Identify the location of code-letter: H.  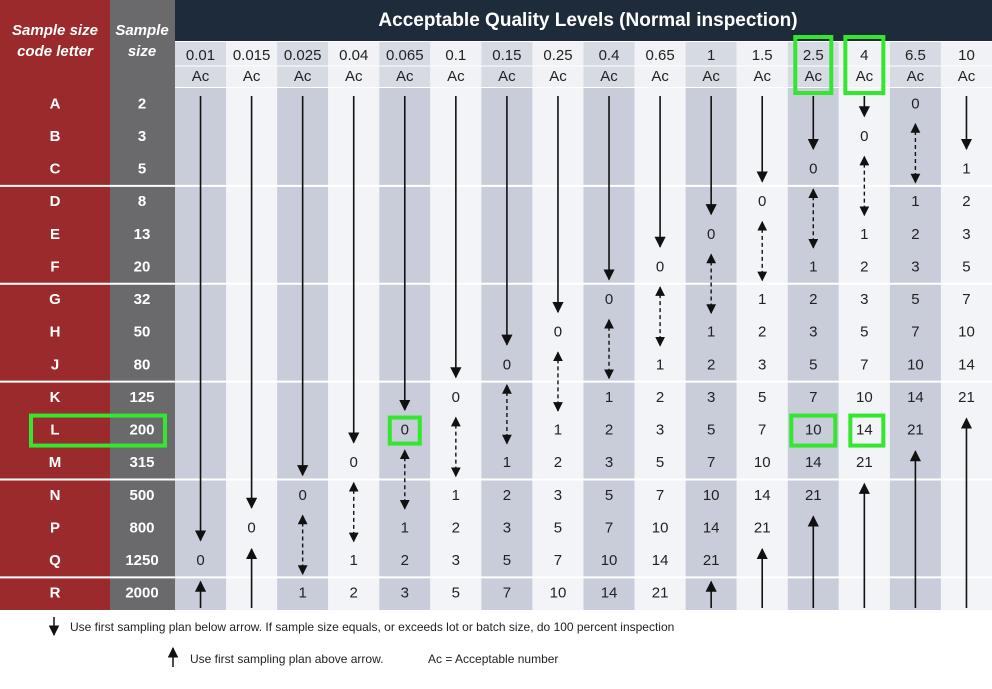
(55, 332).